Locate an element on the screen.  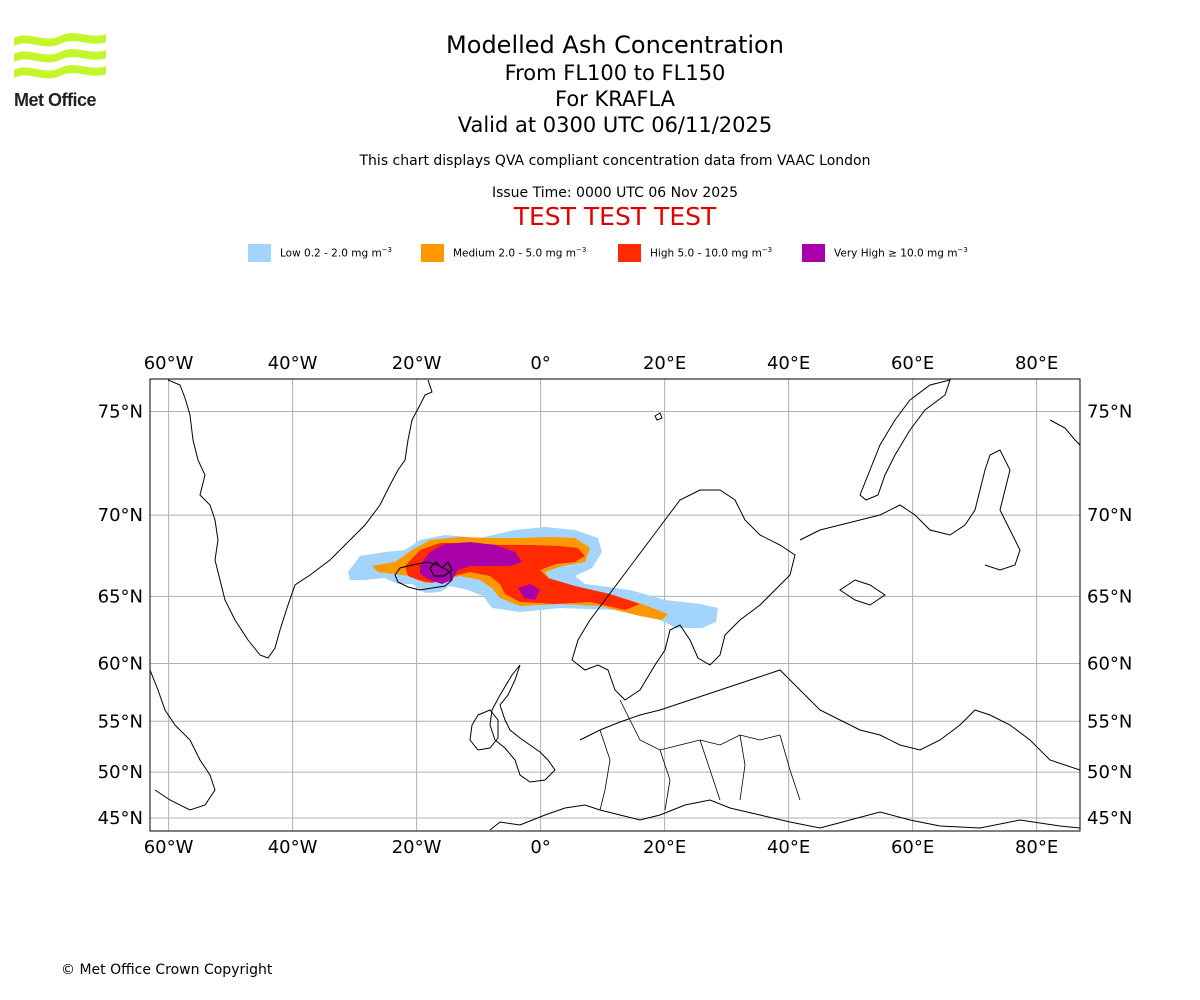
scandinavia-coast is located at coordinates (683, 595).